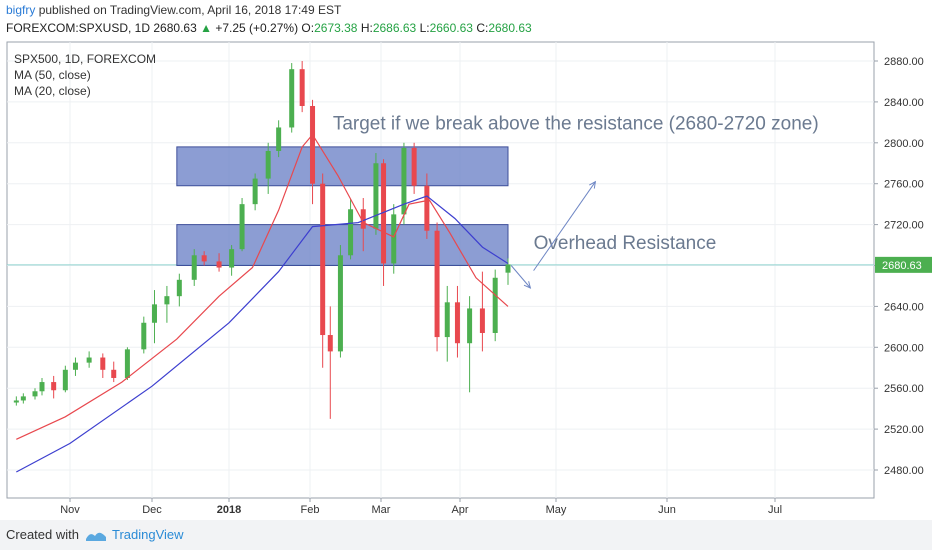 The image size is (932, 550). Describe the element at coordinates (625, 243) in the screenshot. I see `resistance-annotation: Overhead Resistance` at that location.